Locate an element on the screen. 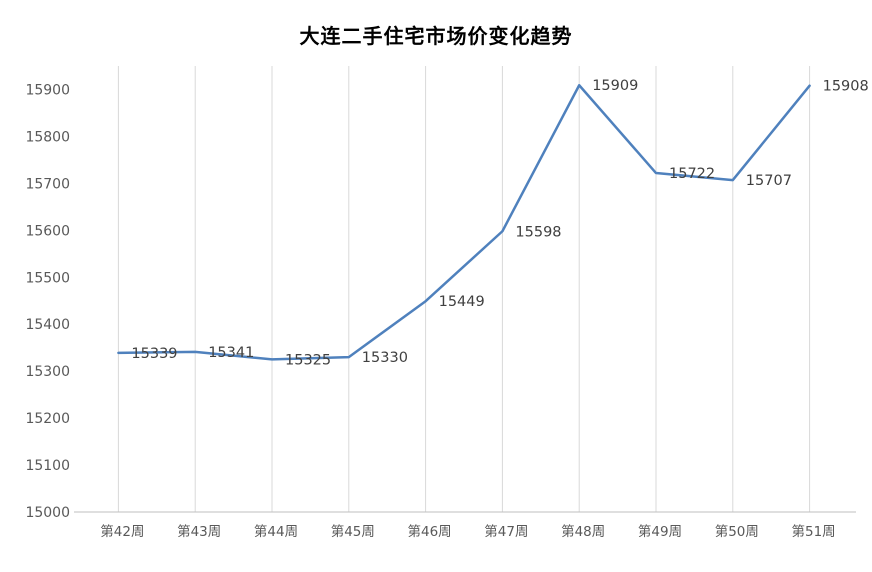 The width and height of the screenshot is (872, 572). data-point-label: 15330 is located at coordinates (385, 358).